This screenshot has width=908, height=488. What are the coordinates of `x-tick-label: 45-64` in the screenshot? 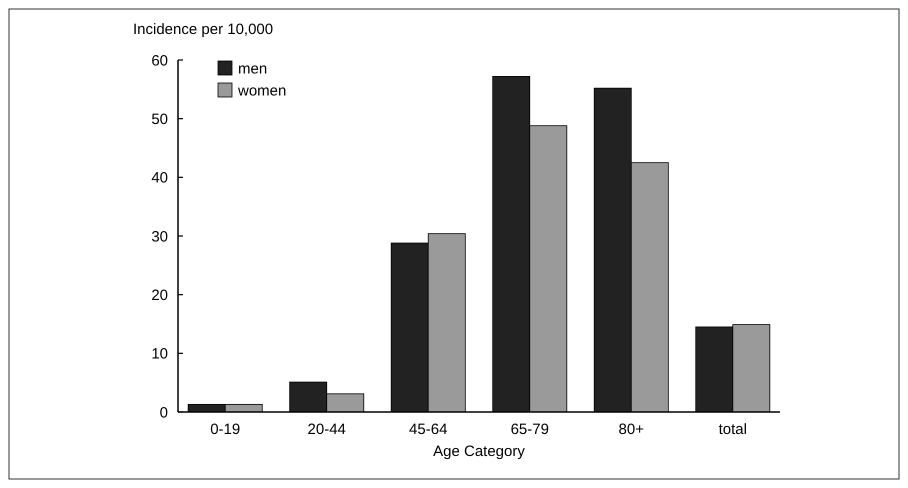 It's located at (428, 429).